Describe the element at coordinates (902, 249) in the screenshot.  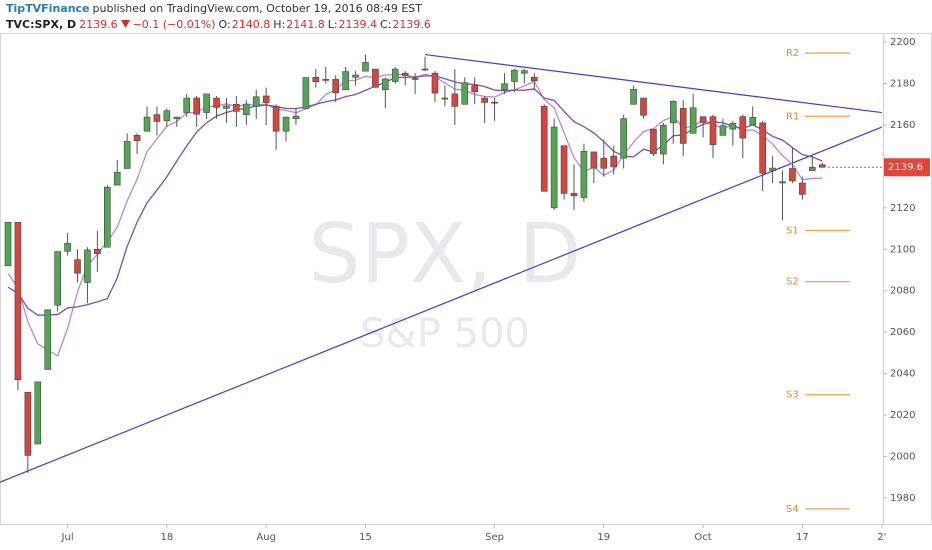
I see `y-tick-label: 2100` at that location.